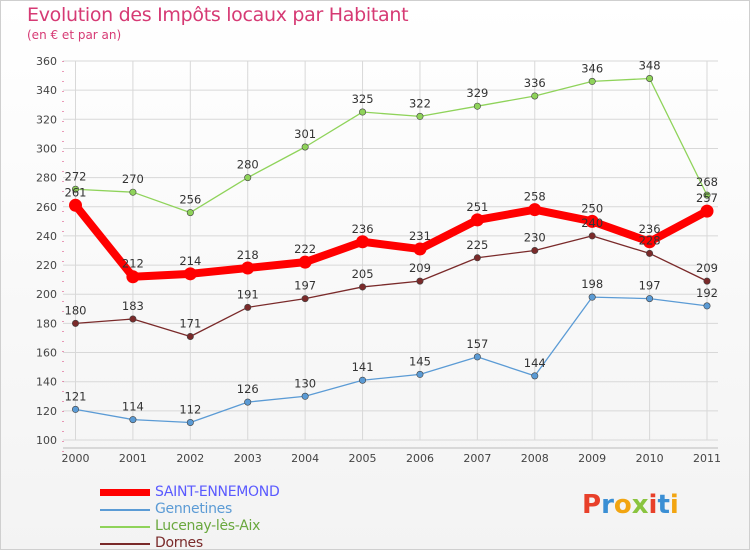 This screenshot has width=750, height=552. What do you see at coordinates (46, 61) in the screenshot?
I see `y-tick-label: 360` at bounding box center [46, 61].